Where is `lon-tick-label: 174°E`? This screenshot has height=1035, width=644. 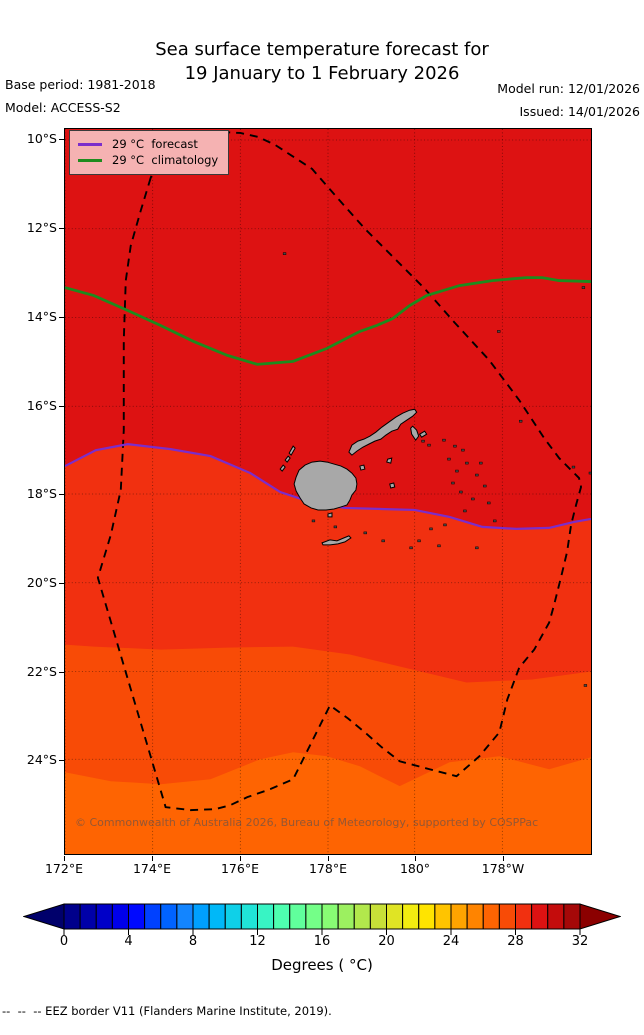
lon-tick-label: 174°E is located at coordinates (151, 868).